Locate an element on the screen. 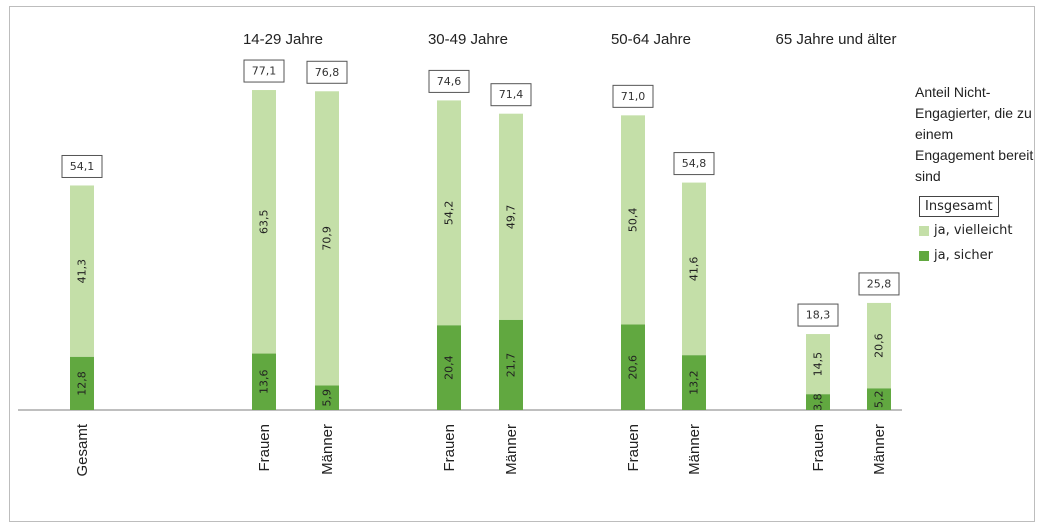 This screenshot has width=1049, height=528. data-label-vielleicht: 49,7 is located at coordinates (511, 217).